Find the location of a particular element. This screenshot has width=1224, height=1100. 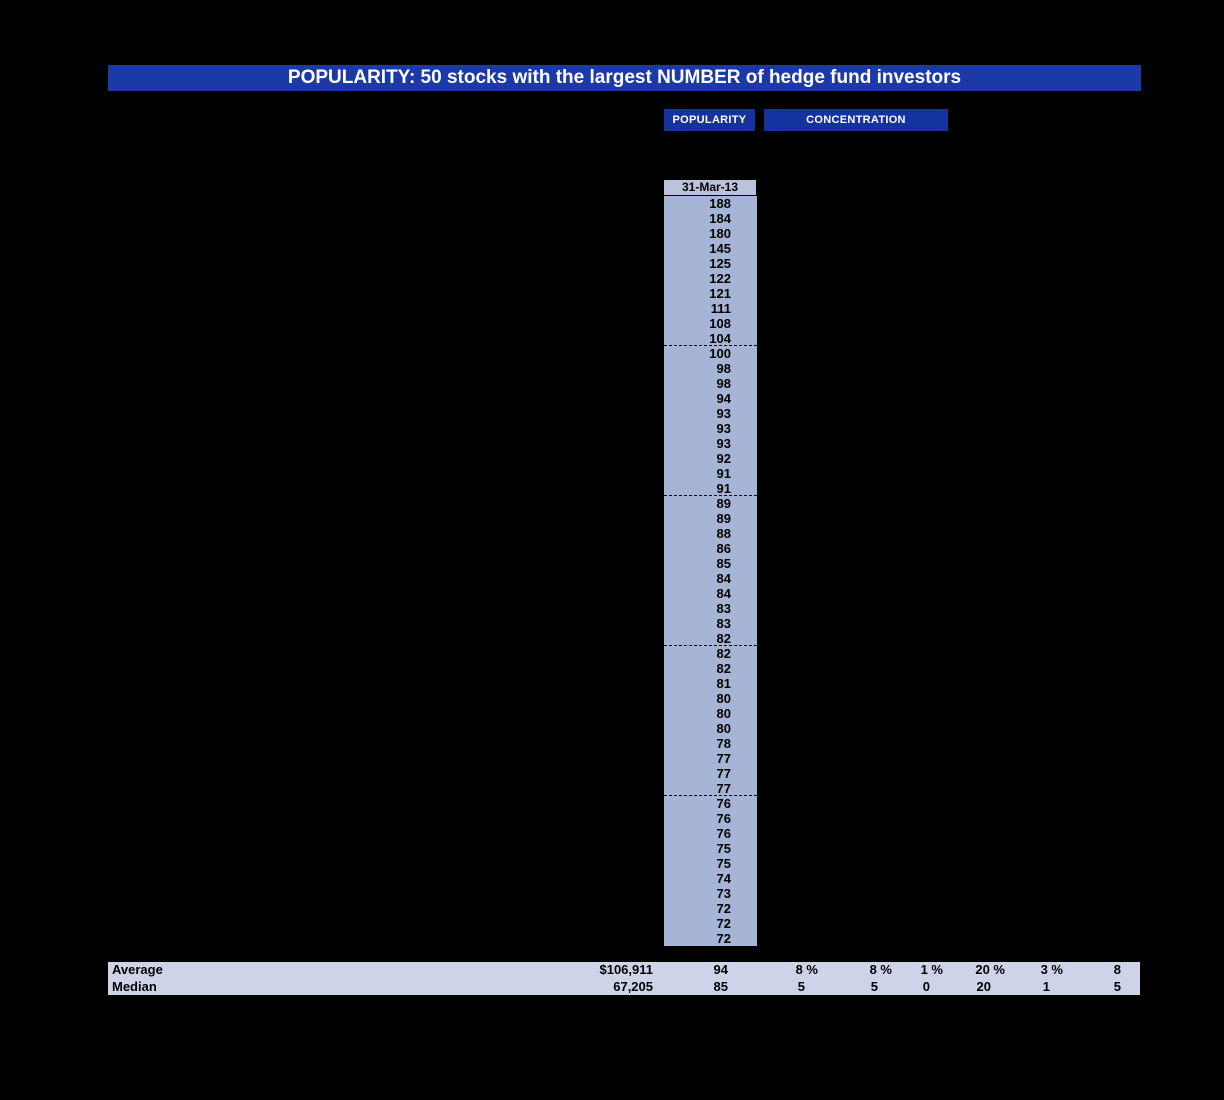

median-value-cell: 20 is located at coordinates (983, 986).